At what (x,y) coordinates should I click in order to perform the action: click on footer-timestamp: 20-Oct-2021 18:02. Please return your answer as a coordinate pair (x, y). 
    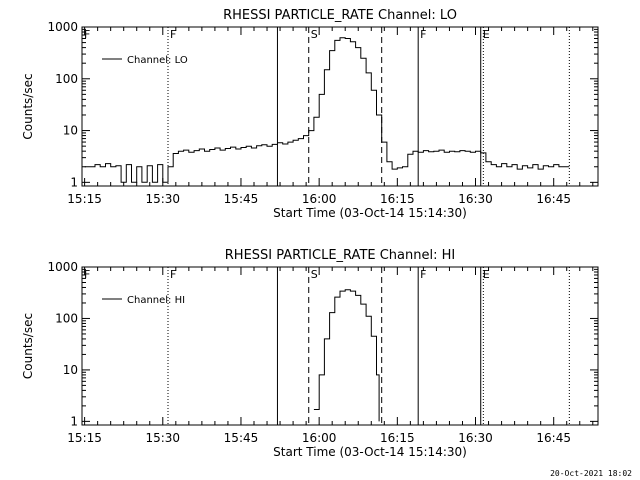
    Looking at the image, I should click on (591, 473).